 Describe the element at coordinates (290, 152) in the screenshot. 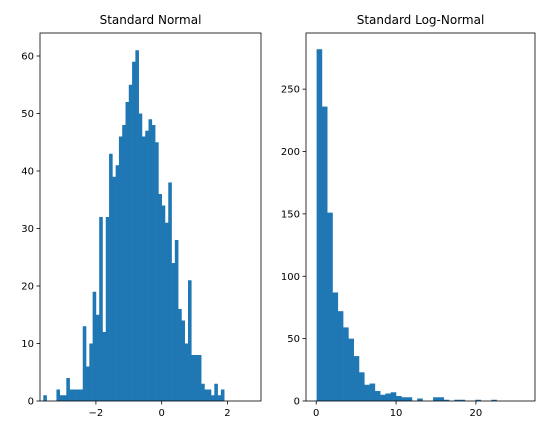

I see `standard-log-normal-y-tick-label: 200` at that location.